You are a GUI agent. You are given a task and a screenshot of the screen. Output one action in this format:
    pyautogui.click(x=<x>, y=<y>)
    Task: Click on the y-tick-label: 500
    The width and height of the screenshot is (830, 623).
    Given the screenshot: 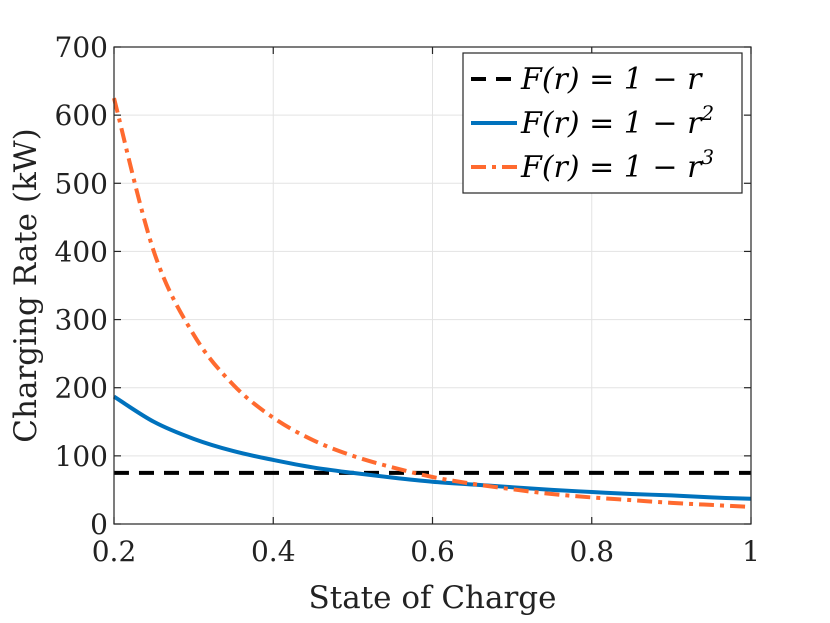 What is the action you would take?
    pyautogui.click(x=81, y=183)
    